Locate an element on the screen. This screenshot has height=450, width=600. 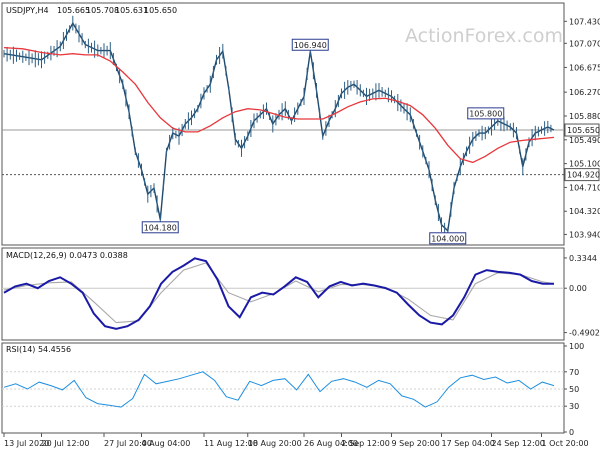
x-tick-label: 18 Aug 20:00 is located at coordinates (275, 443).